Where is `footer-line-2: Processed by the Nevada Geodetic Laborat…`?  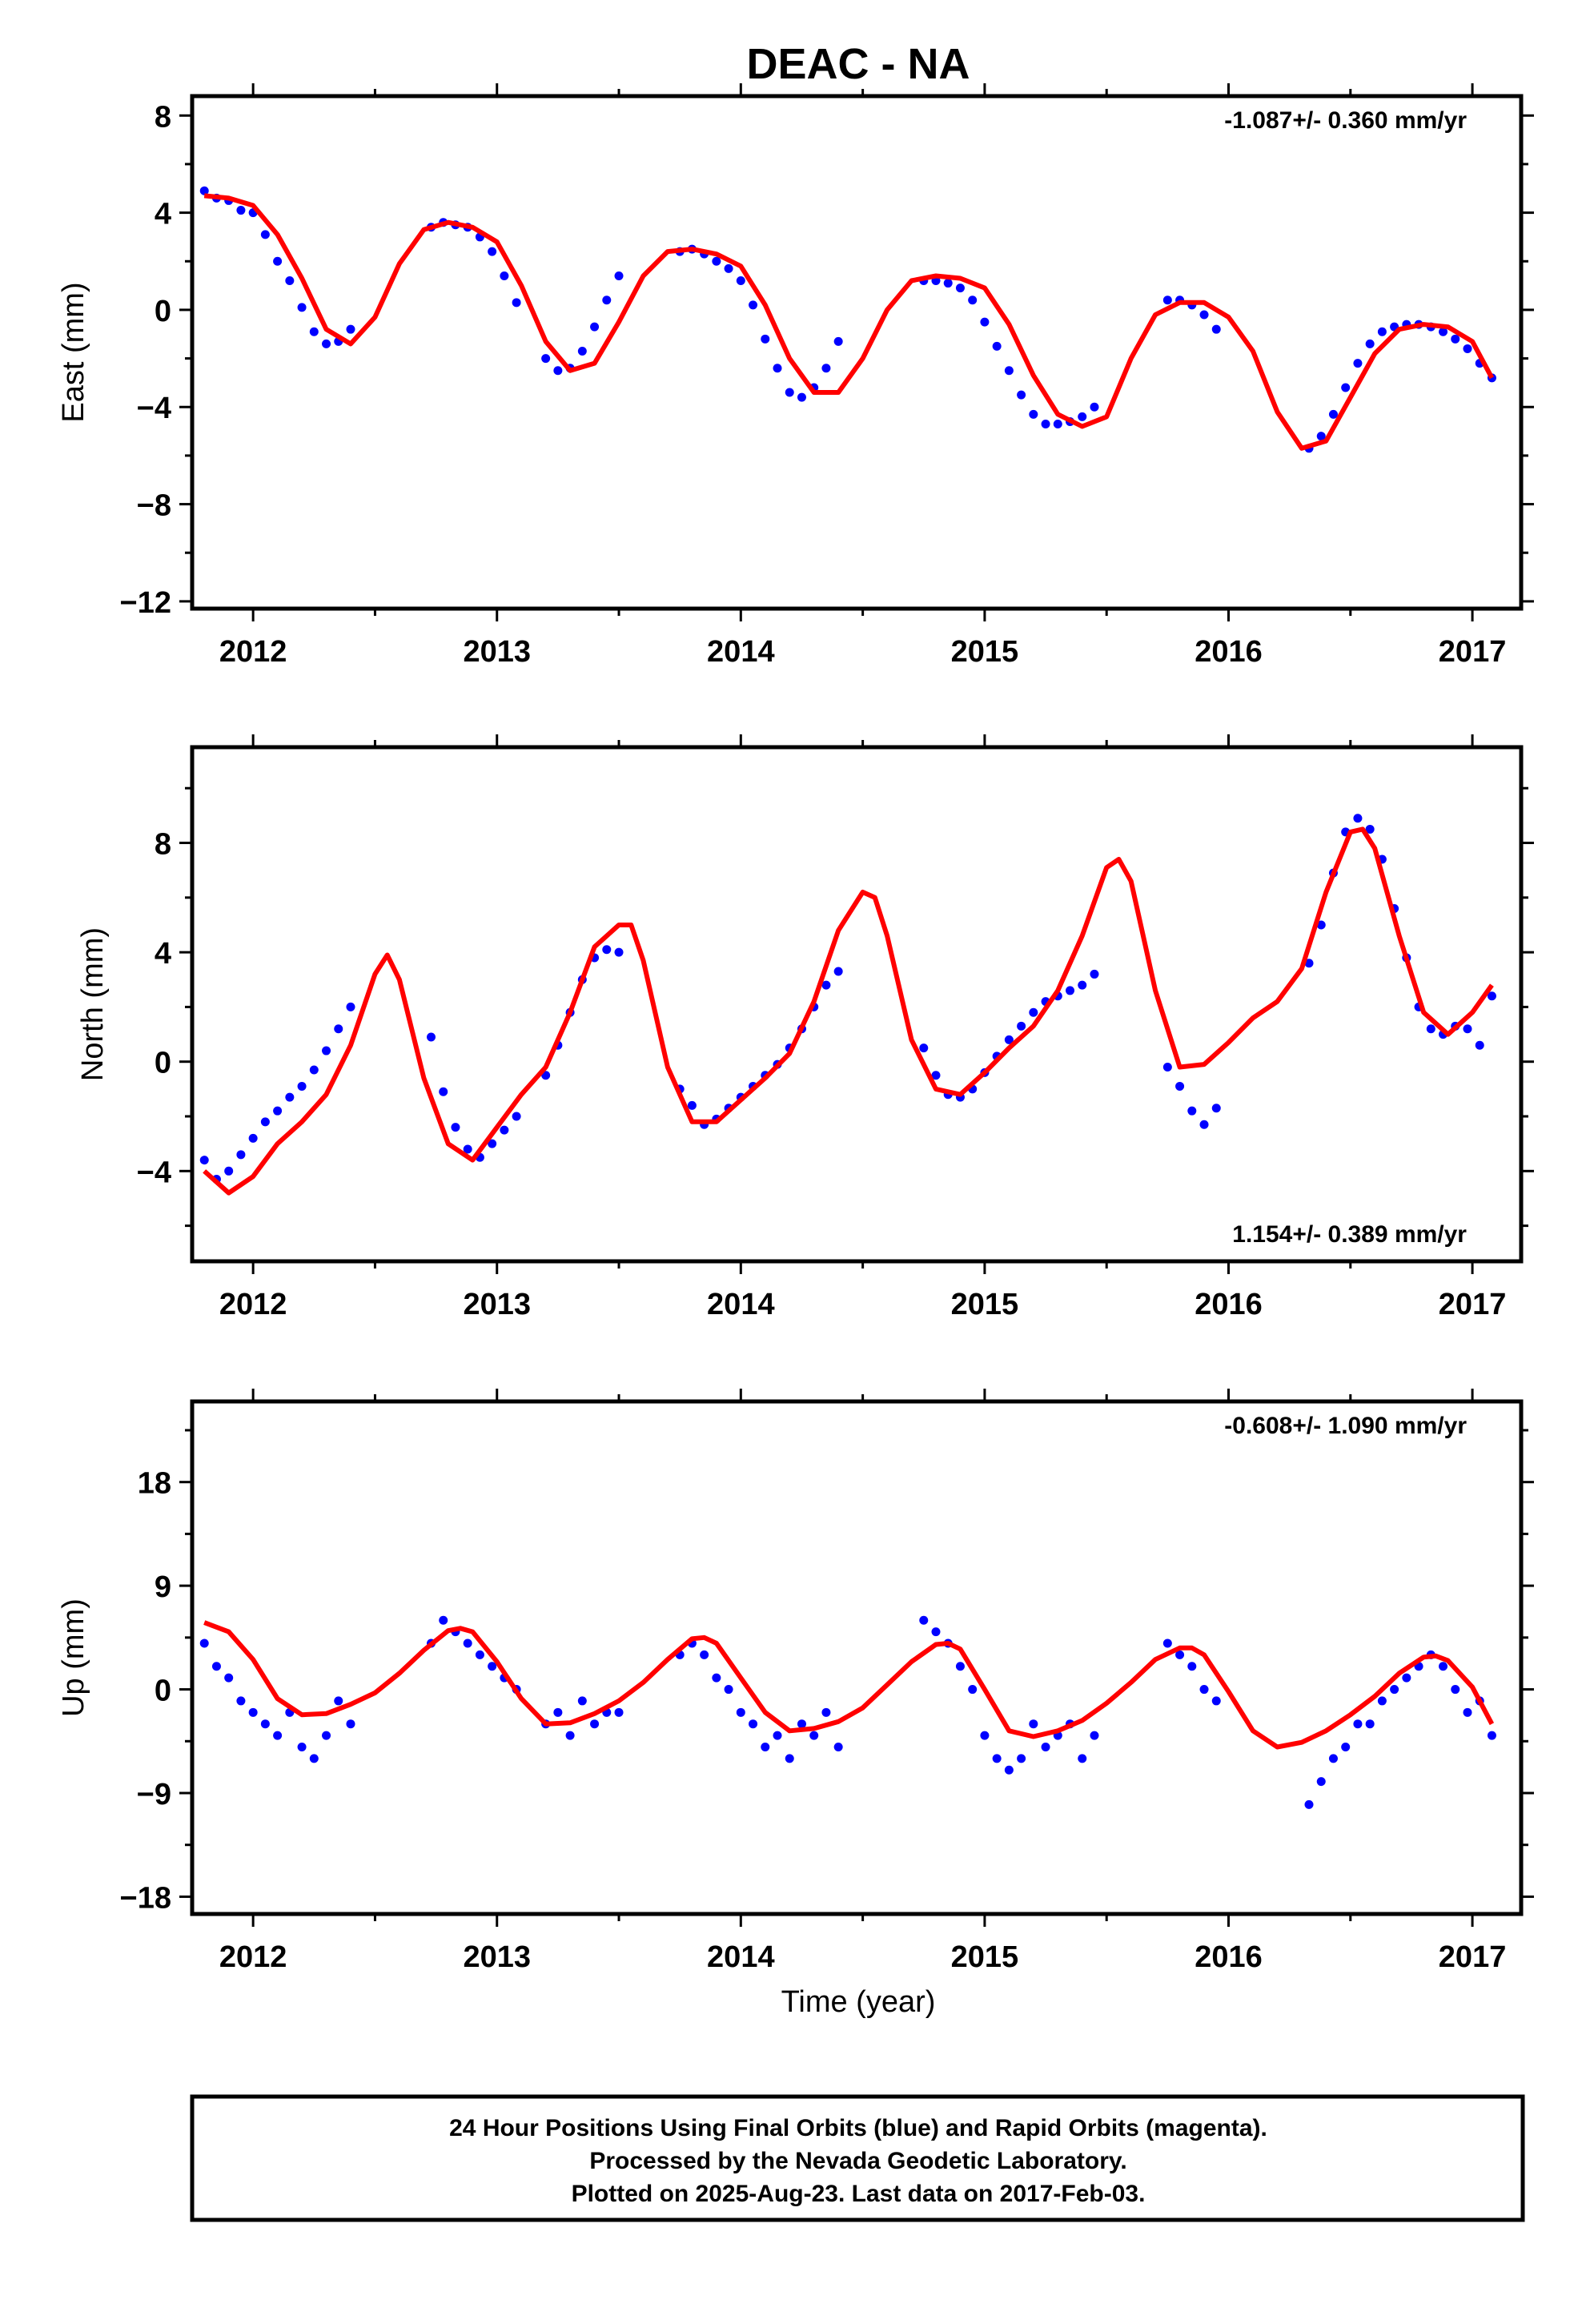
footer-line-2: Processed by the Nevada Geodetic Laborat… is located at coordinates (857, 2161).